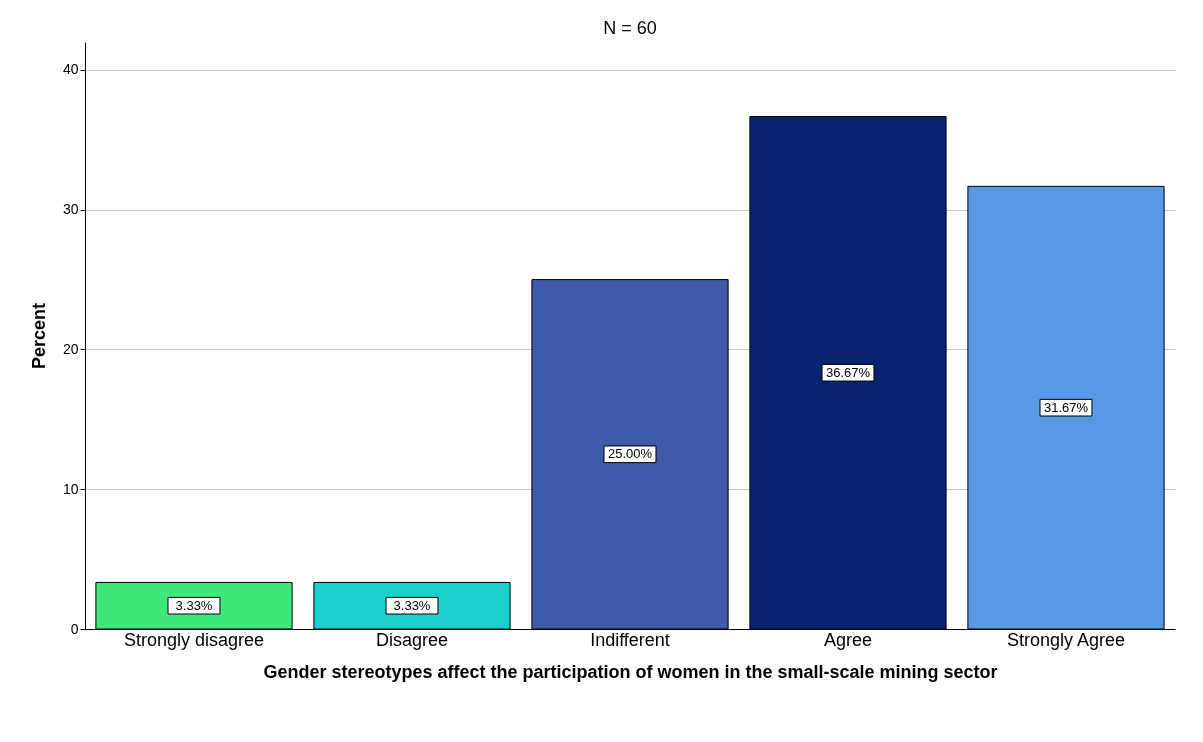 The height and width of the screenshot is (742, 1203). I want to click on y-tick-label: 20, so click(70, 348).